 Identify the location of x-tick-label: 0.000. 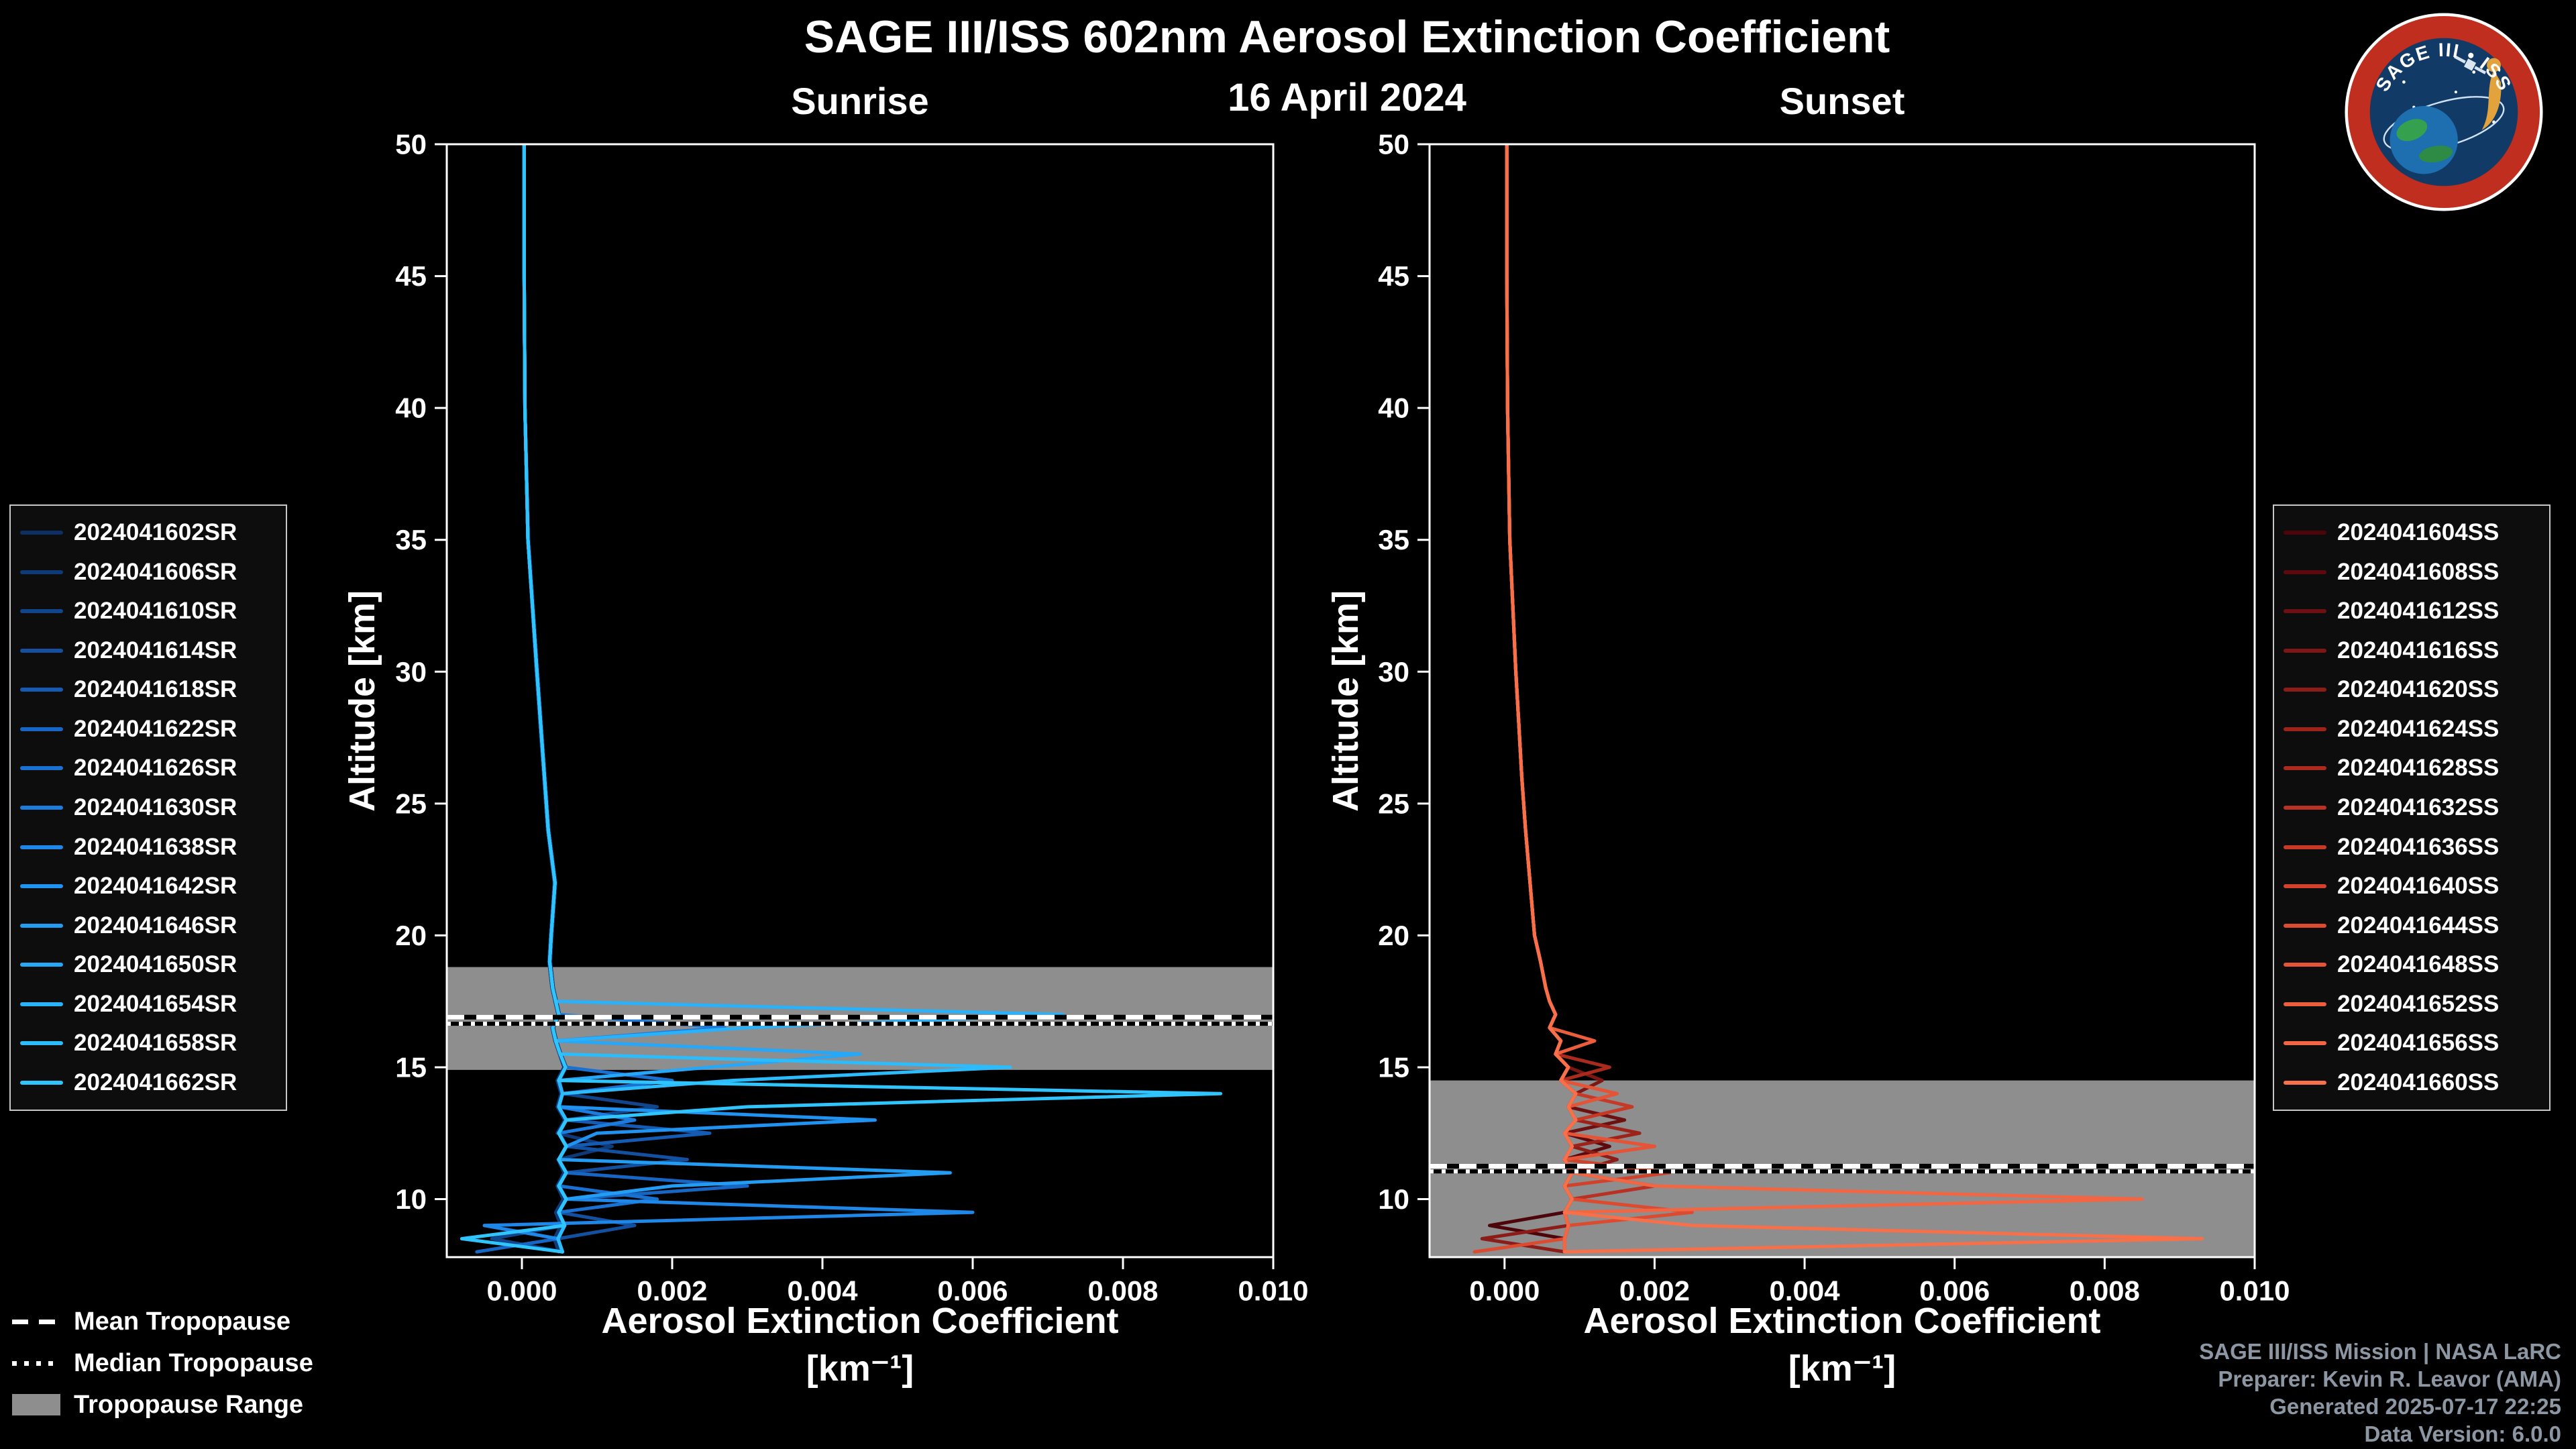
(521, 1290).